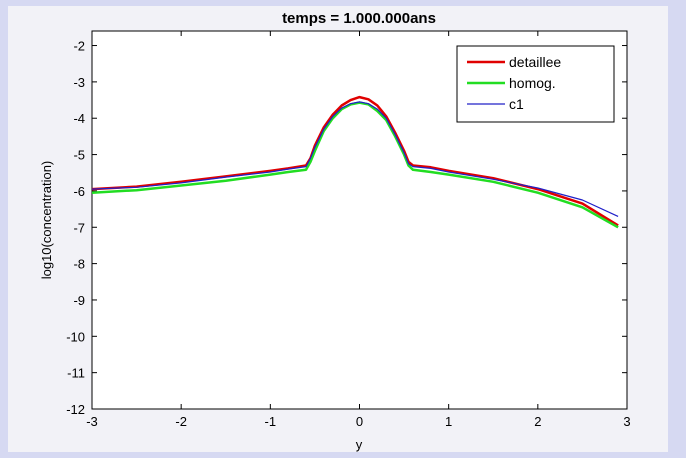  What do you see at coordinates (359, 444) in the screenshot?
I see `x-axis-label: y` at bounding box center [359, 444].